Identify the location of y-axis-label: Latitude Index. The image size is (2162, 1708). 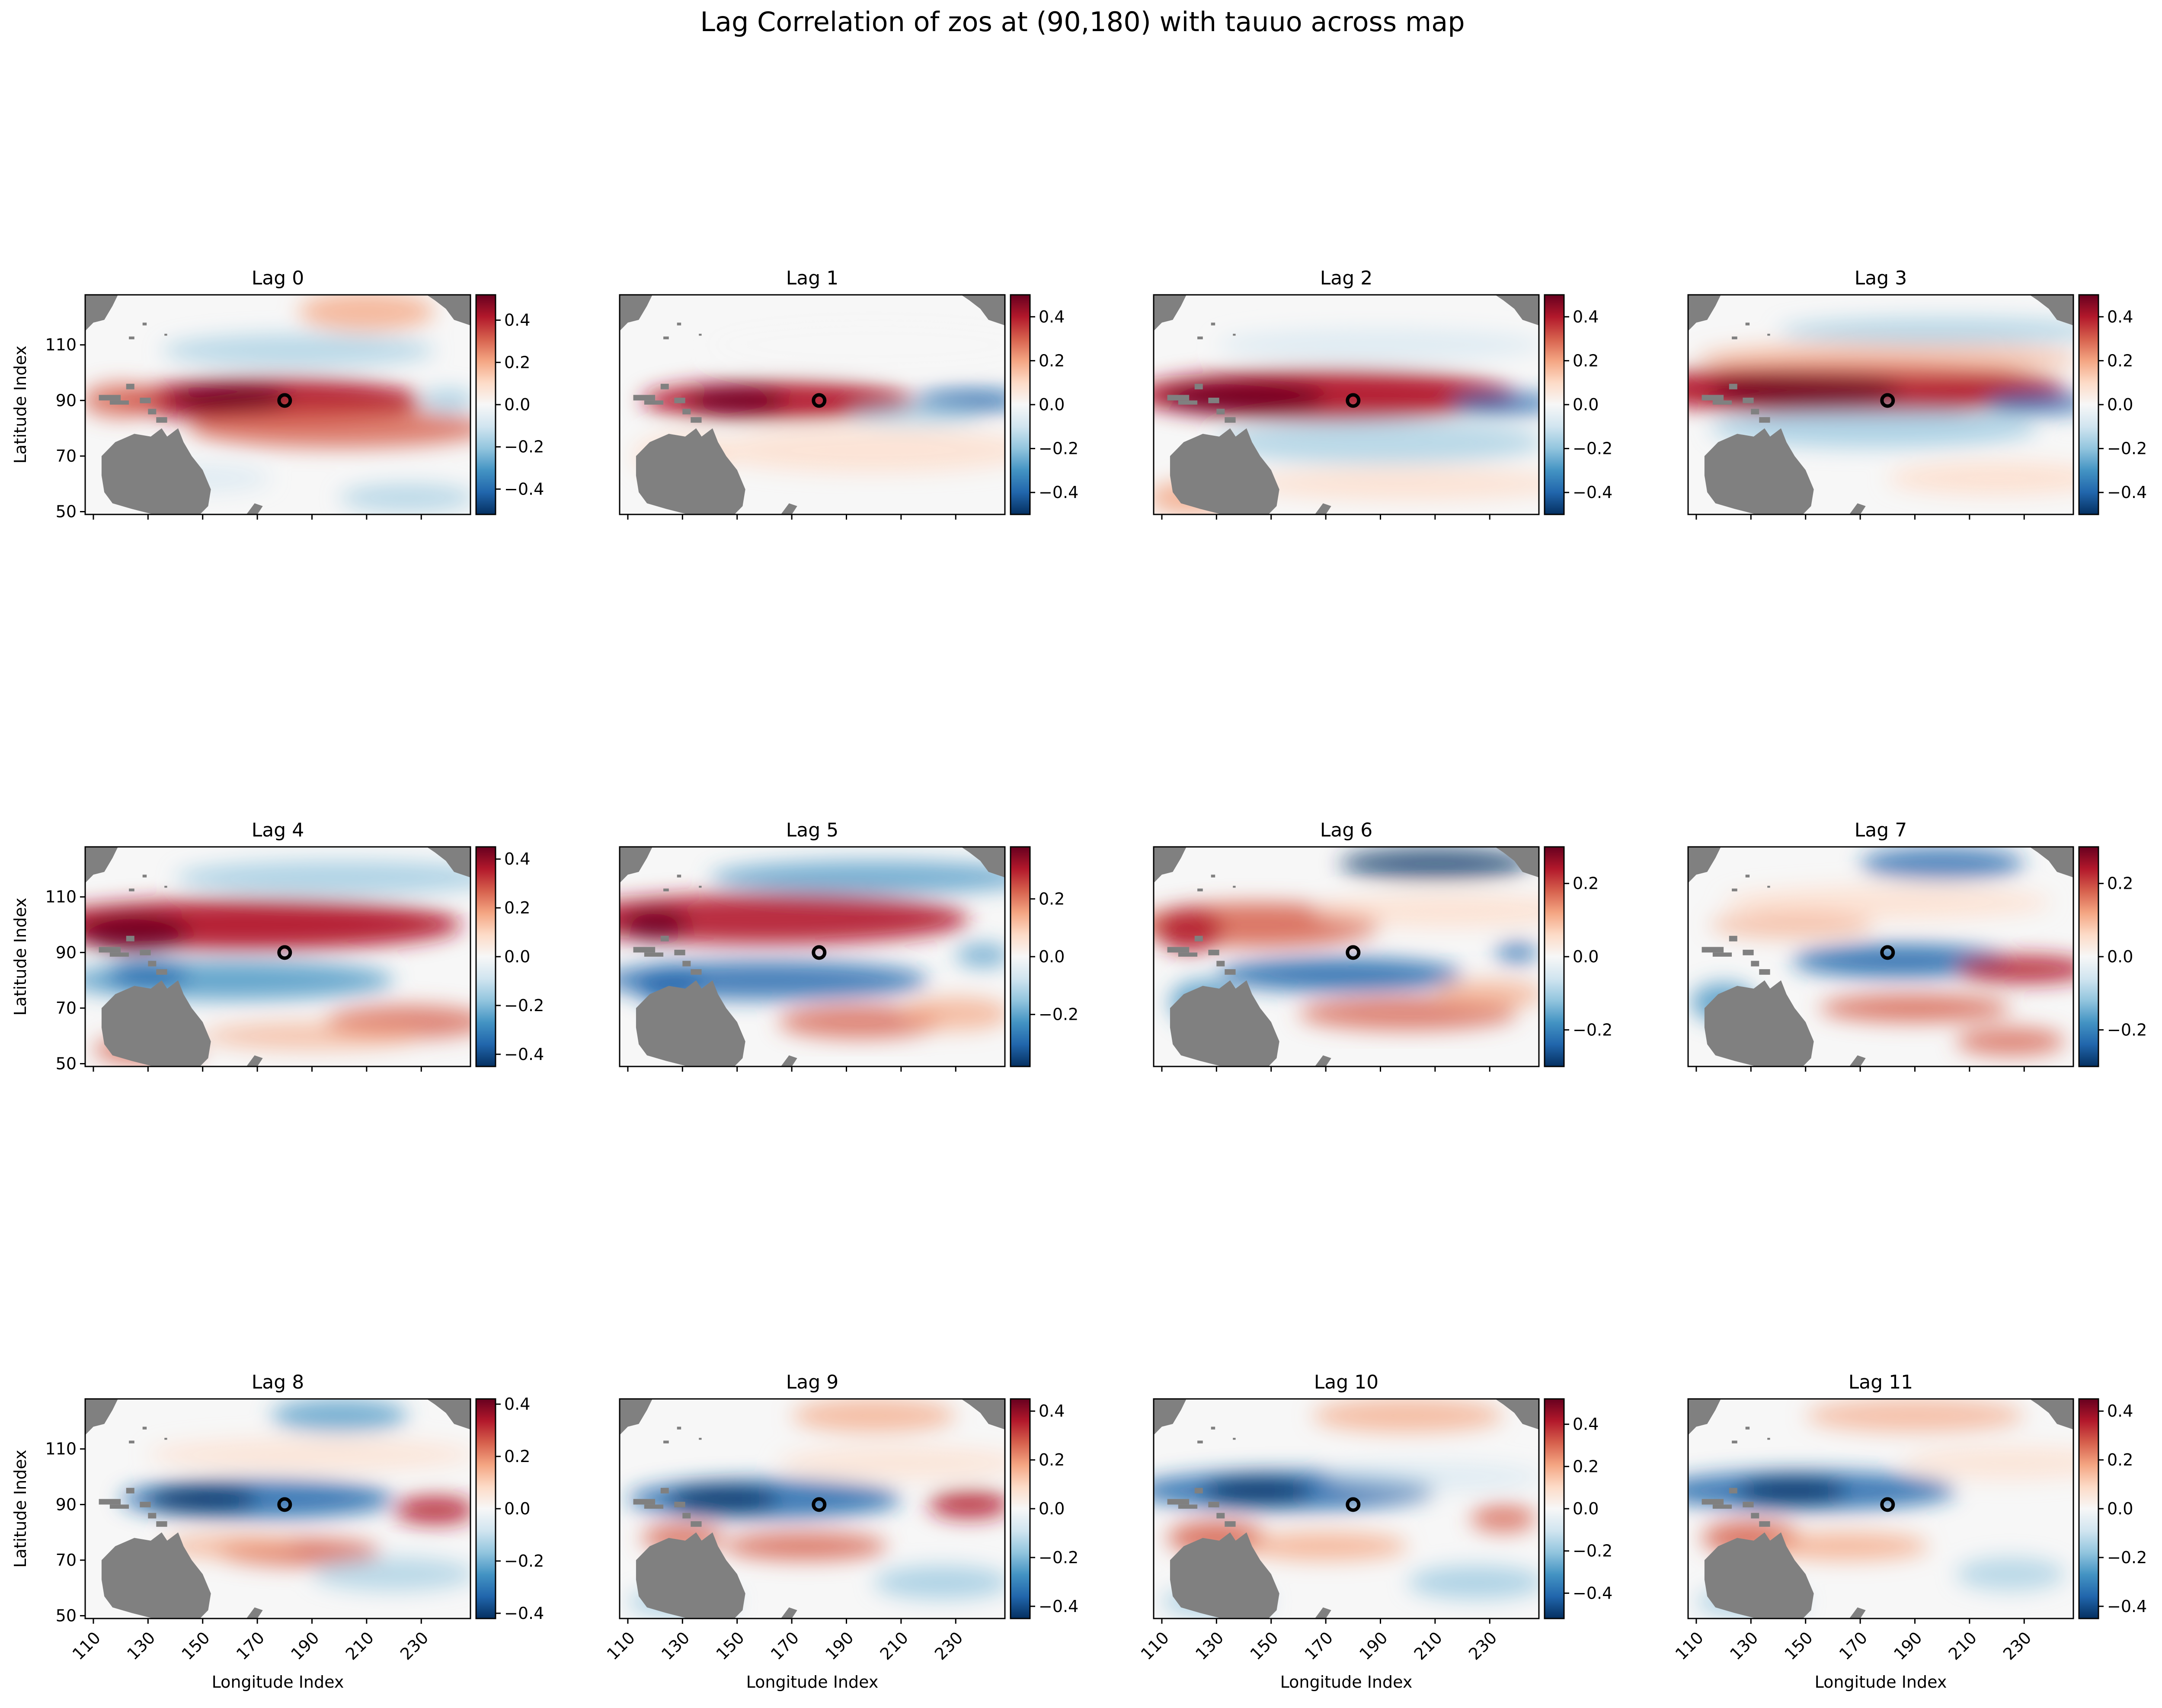
(21, 1508).